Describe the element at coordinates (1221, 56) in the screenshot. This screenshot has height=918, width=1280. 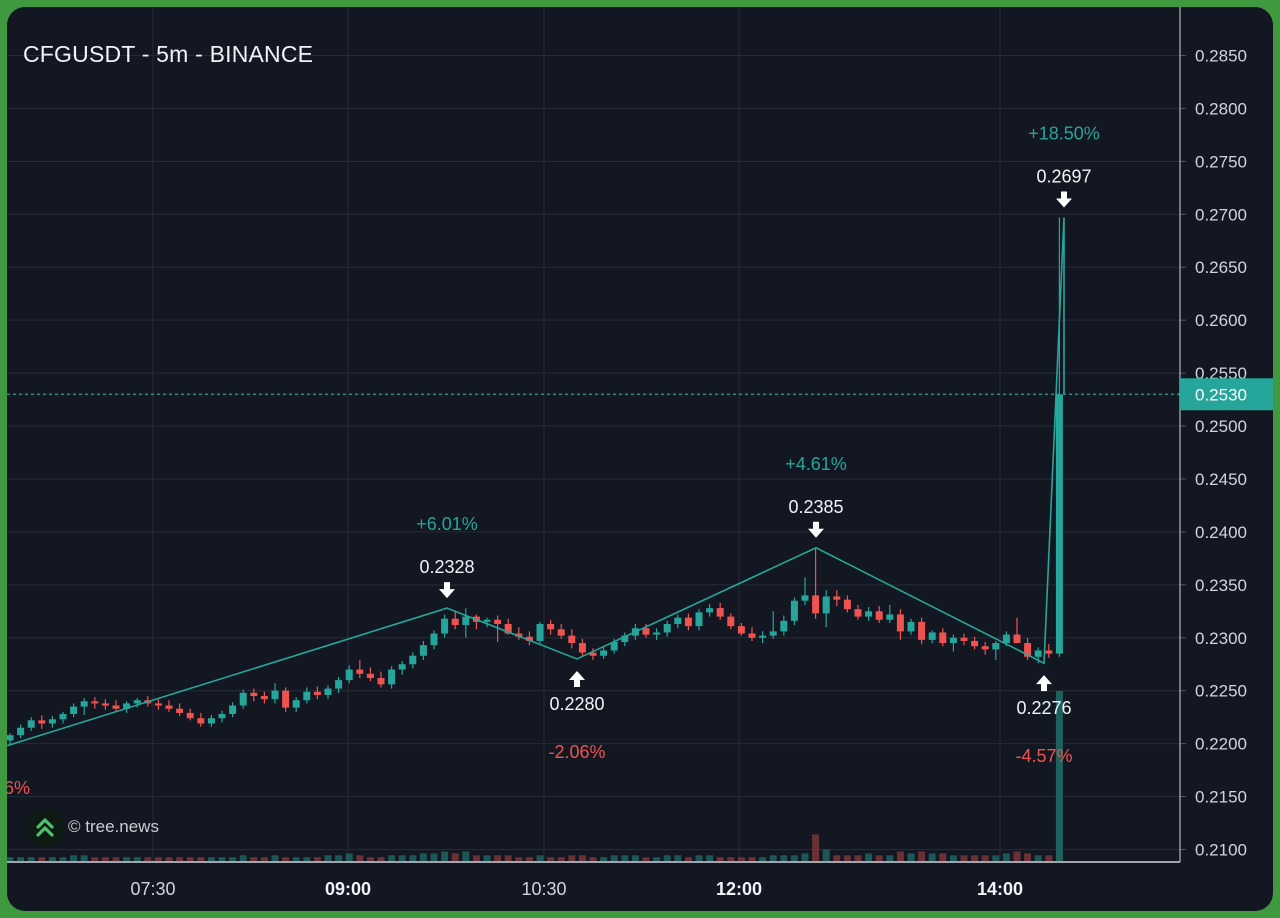
I see `y-tick-label: 0.2850` at that location.